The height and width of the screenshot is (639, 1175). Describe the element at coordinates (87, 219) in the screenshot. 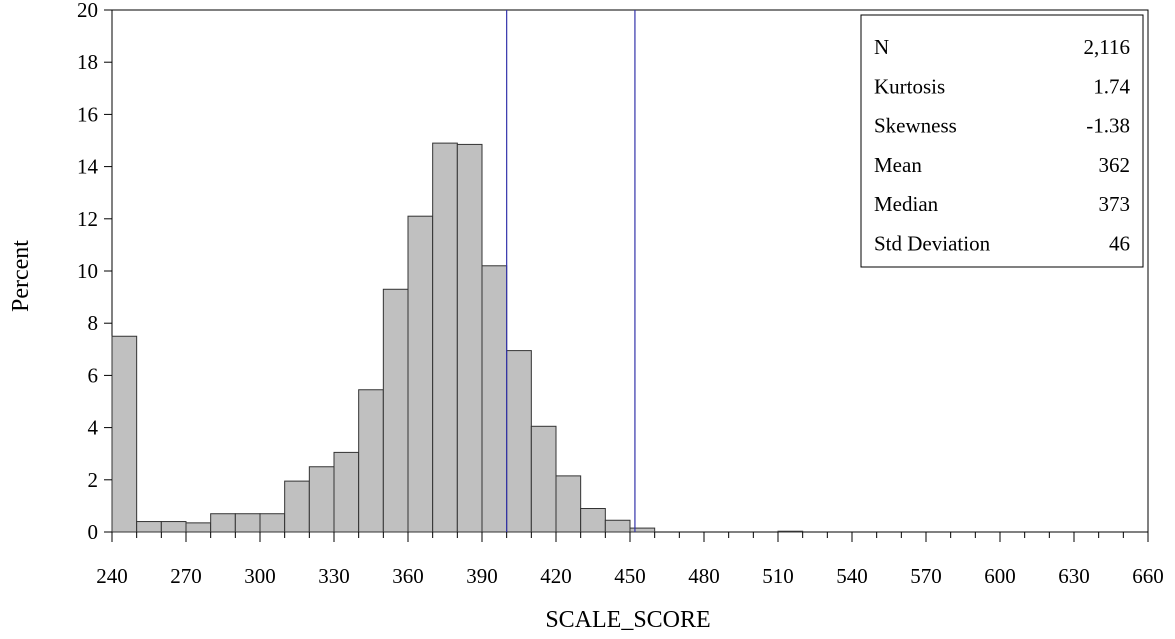

I see `y-tick-label: 12` at that location.